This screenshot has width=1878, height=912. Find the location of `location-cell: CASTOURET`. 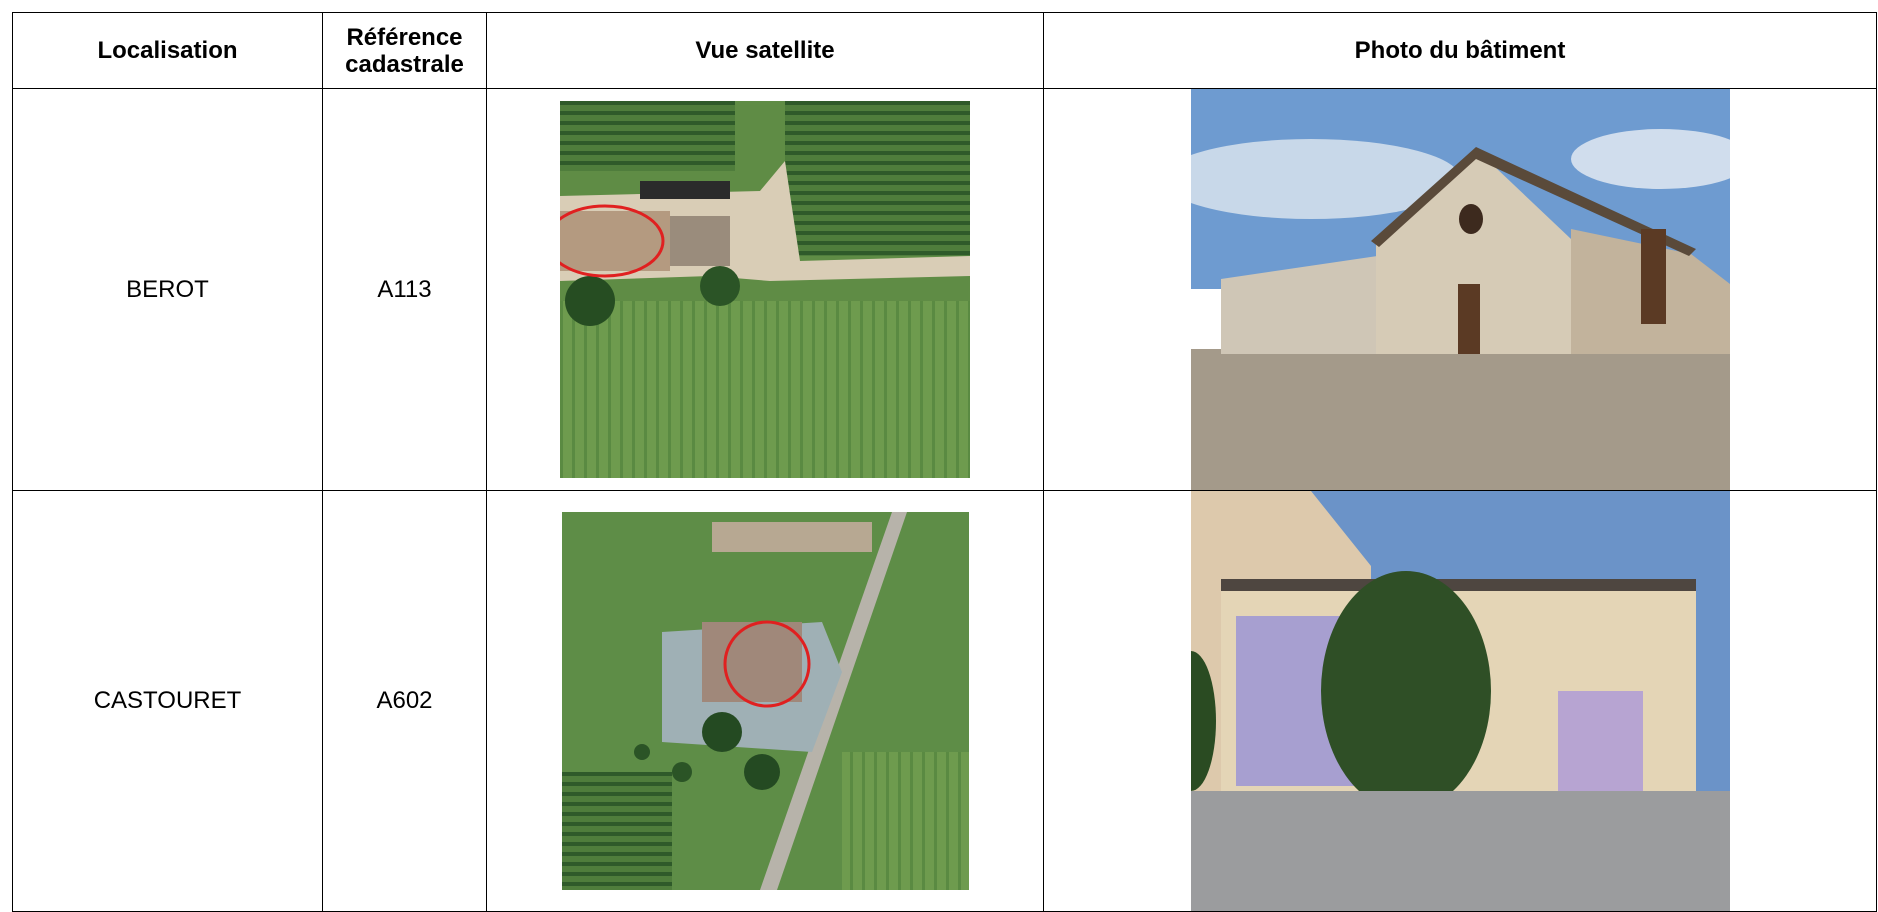

location-cell: CASTOURET is located at coordinates (167, 701).